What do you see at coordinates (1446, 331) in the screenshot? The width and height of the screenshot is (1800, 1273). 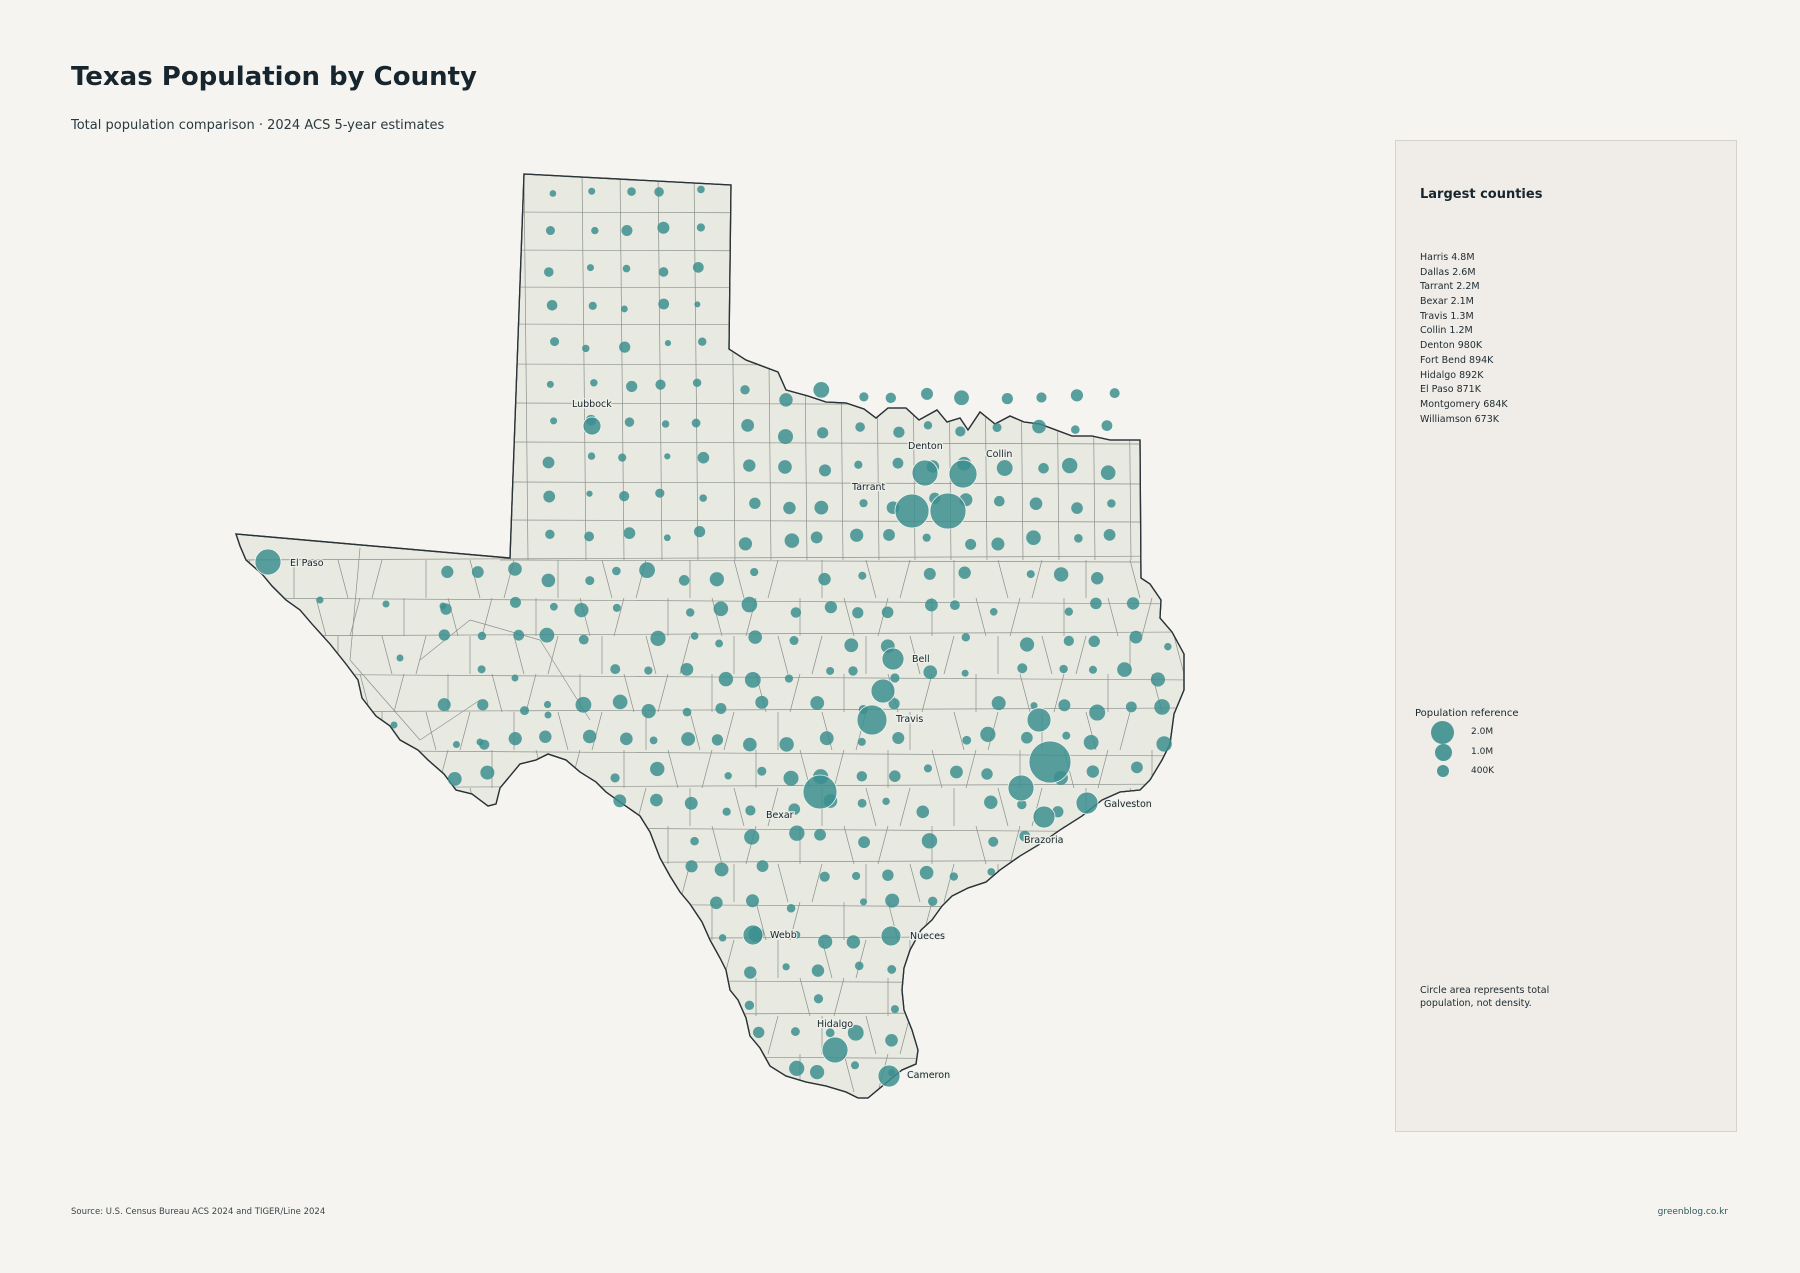 I see `list-item: Collin 1.2M` at bounding box center [1446, 331].